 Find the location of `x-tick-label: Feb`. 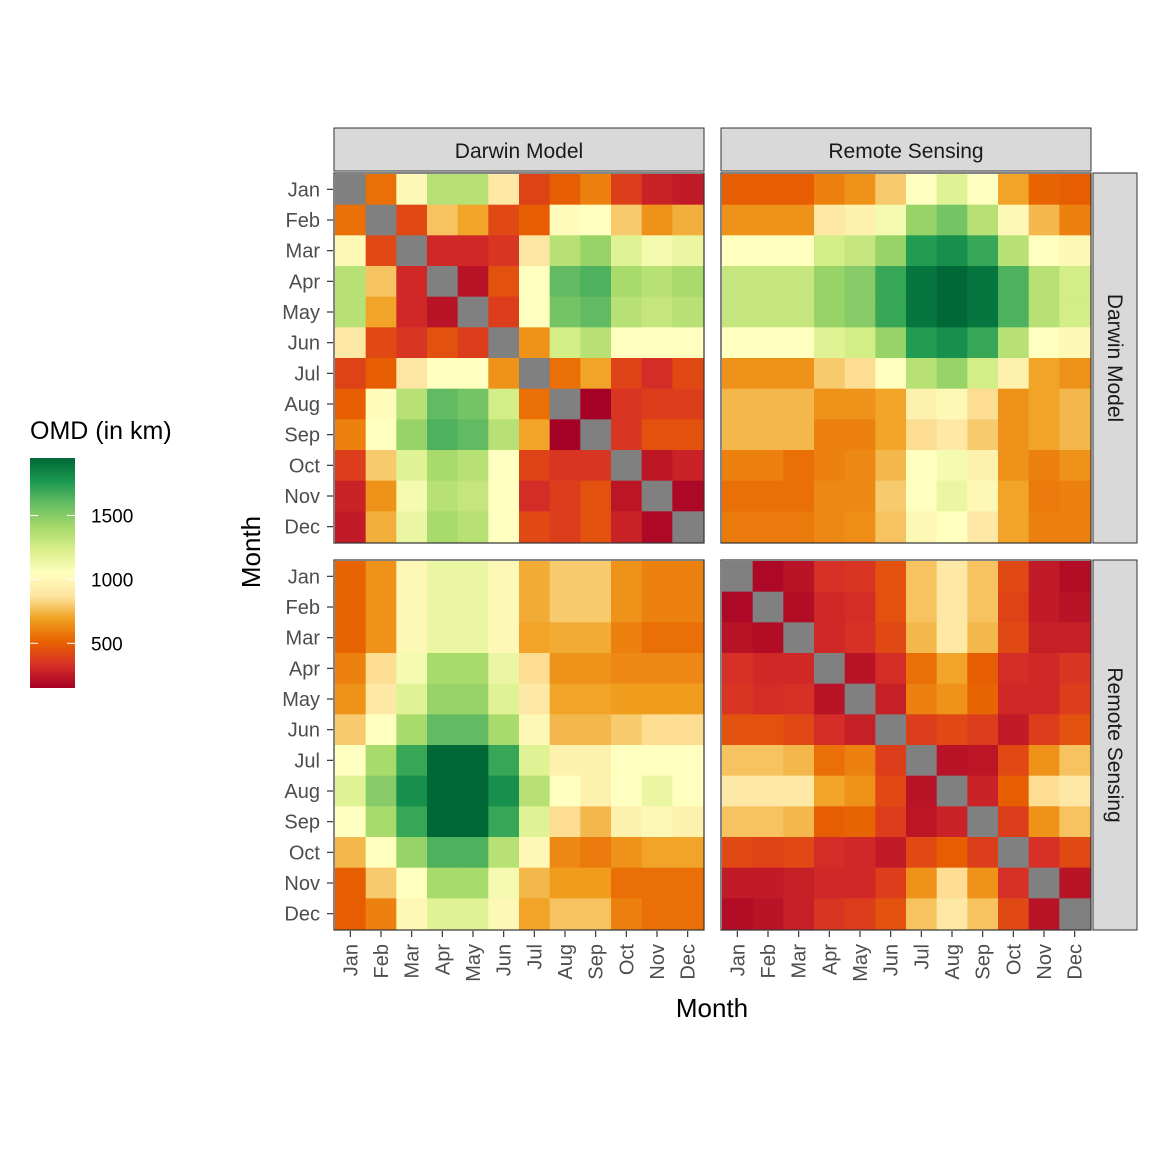

x-tick-label: Feb is located at coordinates (382, 961).